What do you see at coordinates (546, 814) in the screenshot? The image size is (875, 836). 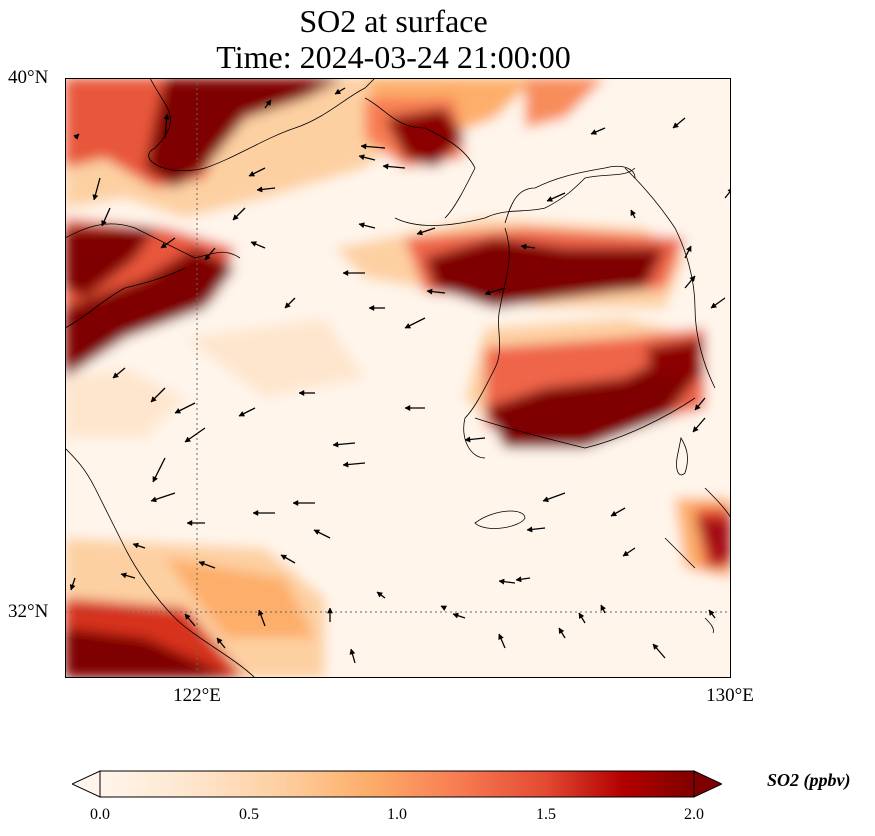 I see `colorbar-tick: 1.5` at bounding box center [546, 814].